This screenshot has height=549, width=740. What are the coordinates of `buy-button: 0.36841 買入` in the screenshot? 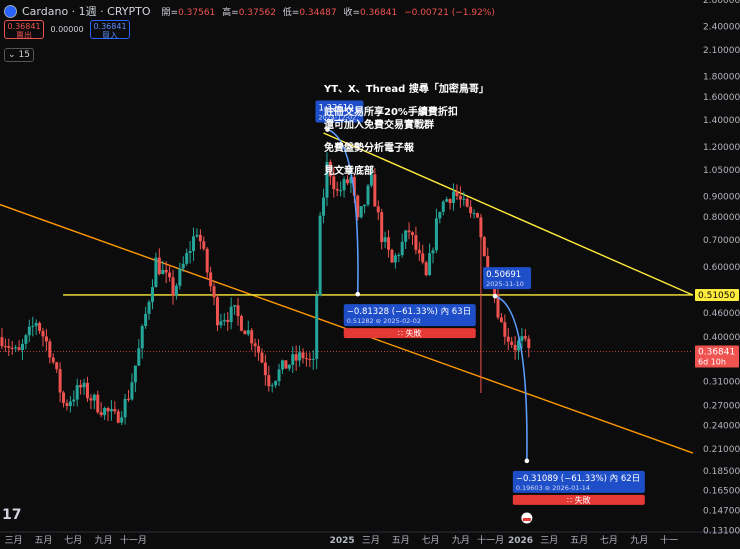 It's located at (110, 30).